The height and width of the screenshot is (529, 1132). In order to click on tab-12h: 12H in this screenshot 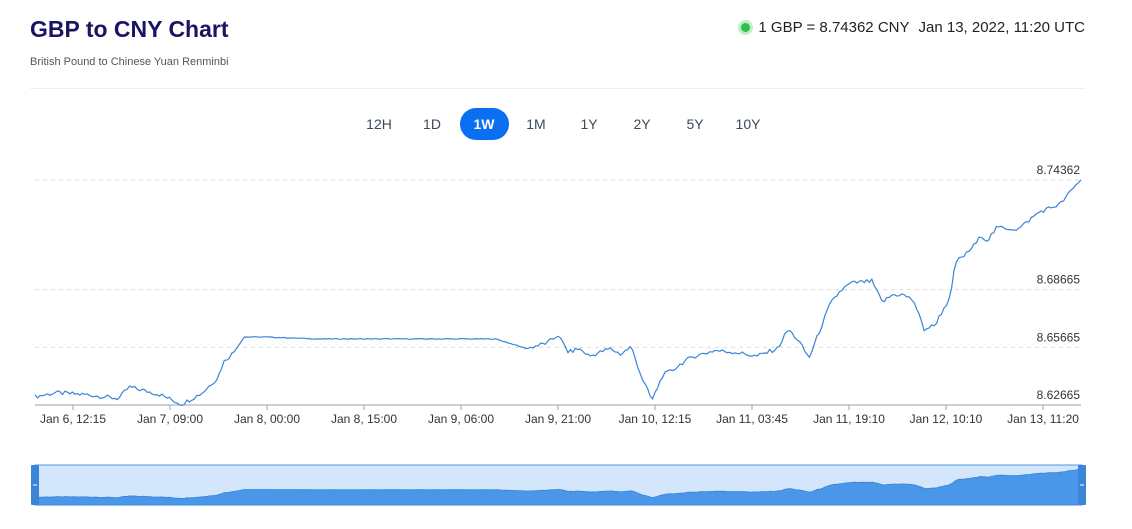, I will do `click(379, 124)`.